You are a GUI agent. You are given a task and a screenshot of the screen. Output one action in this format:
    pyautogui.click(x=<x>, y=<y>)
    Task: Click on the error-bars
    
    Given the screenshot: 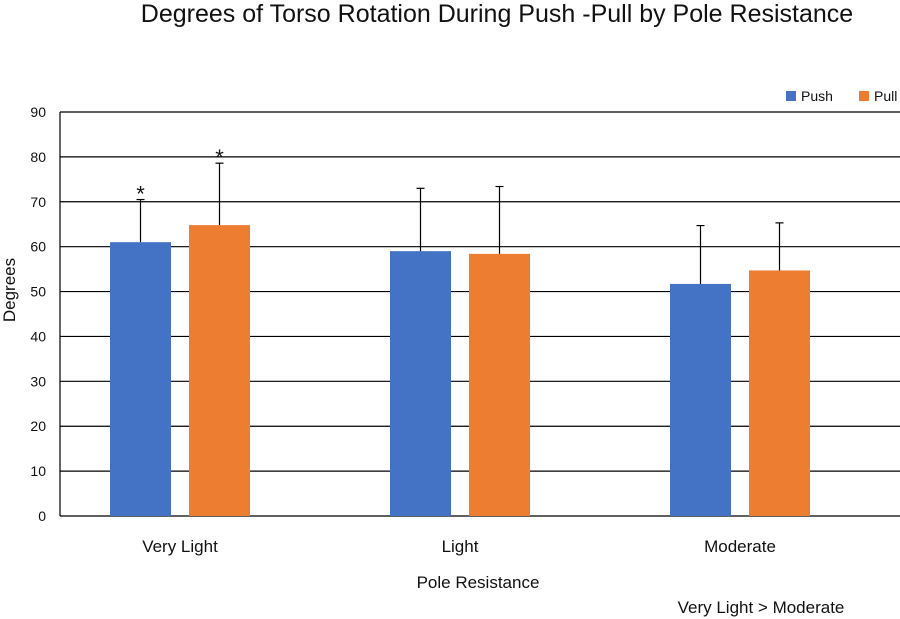 What is the action you would take?
    pyautogui.click(x=460, y=223)
    